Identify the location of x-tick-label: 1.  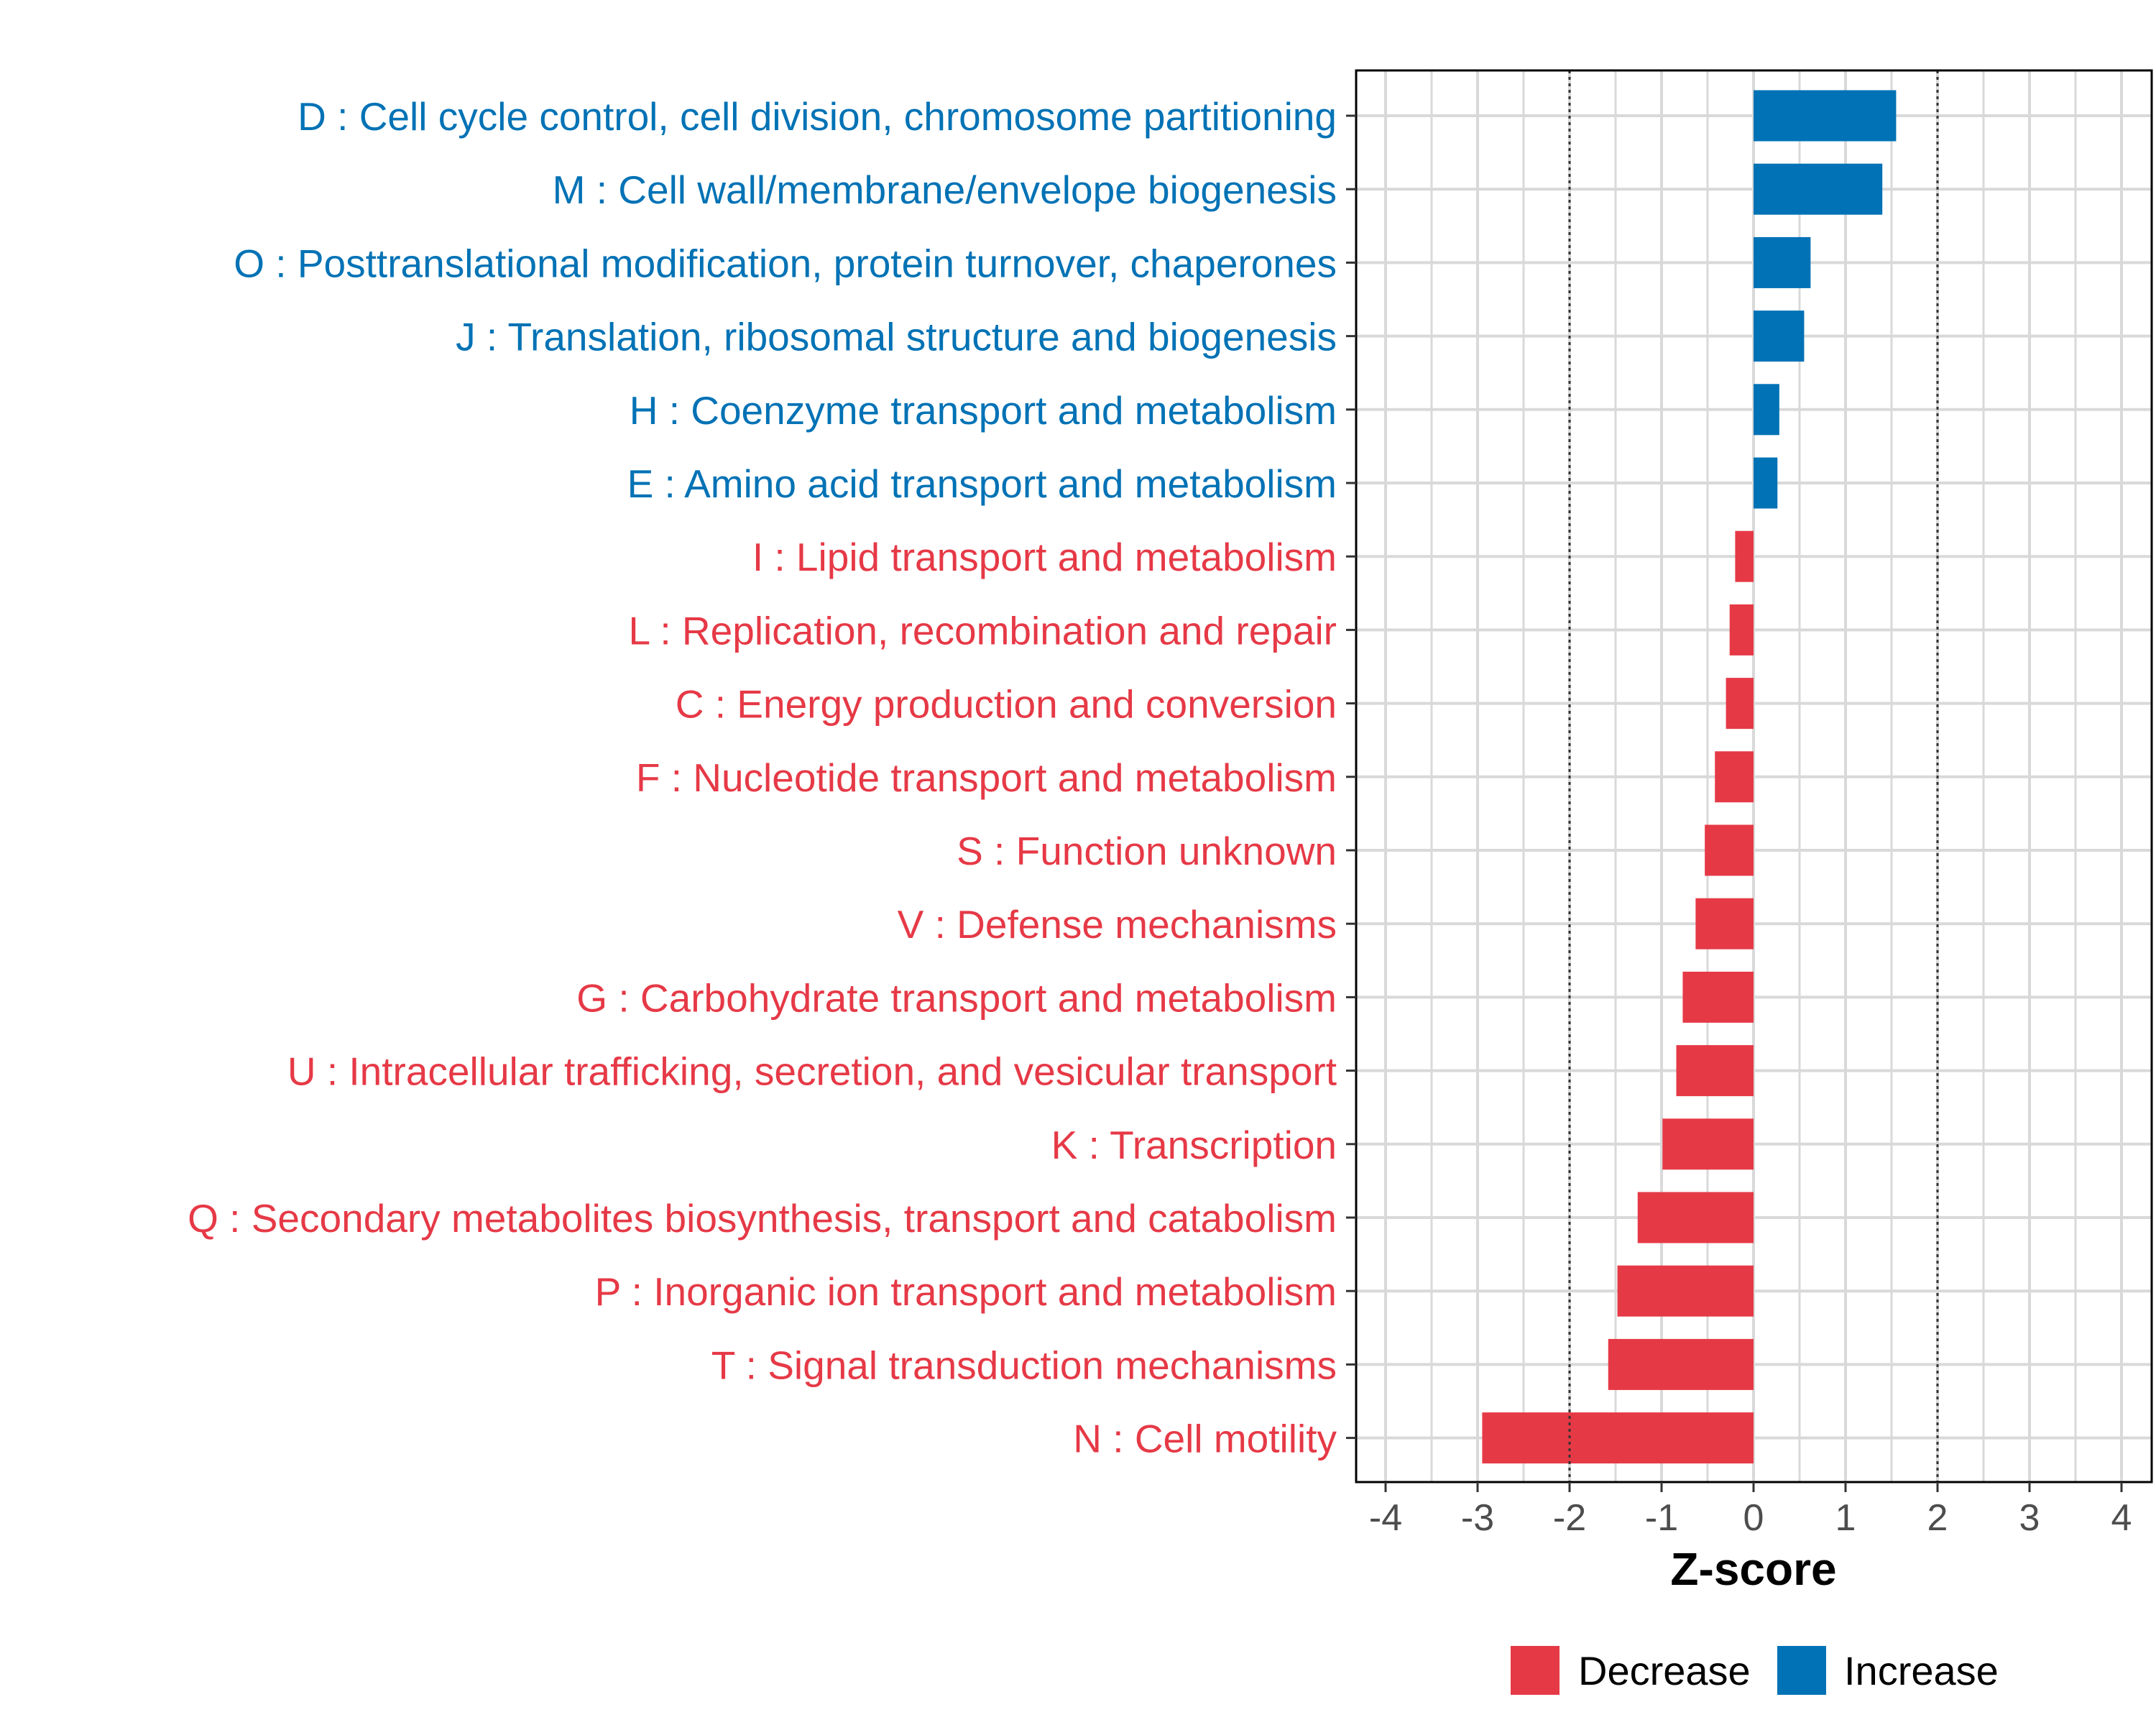
(1845, 1518).